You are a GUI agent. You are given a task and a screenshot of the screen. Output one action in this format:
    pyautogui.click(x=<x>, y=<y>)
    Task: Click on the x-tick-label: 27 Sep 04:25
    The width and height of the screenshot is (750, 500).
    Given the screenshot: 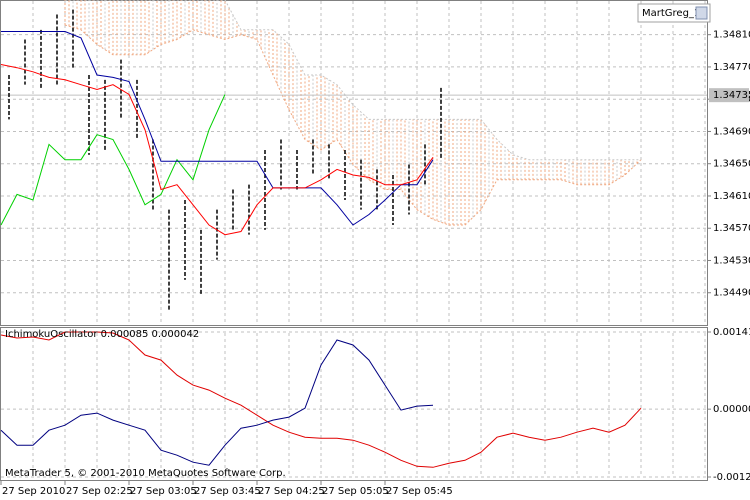 What is the action you would take?
    pyautogui.click(x=291, y=491)
    